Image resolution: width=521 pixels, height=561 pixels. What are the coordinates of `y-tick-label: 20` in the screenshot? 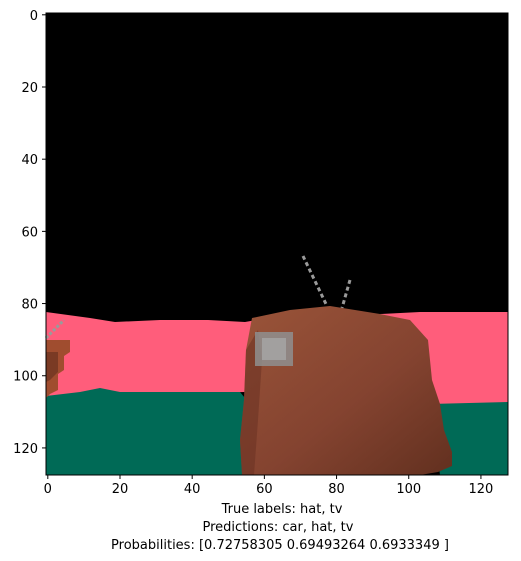 It's located at (29, 88).